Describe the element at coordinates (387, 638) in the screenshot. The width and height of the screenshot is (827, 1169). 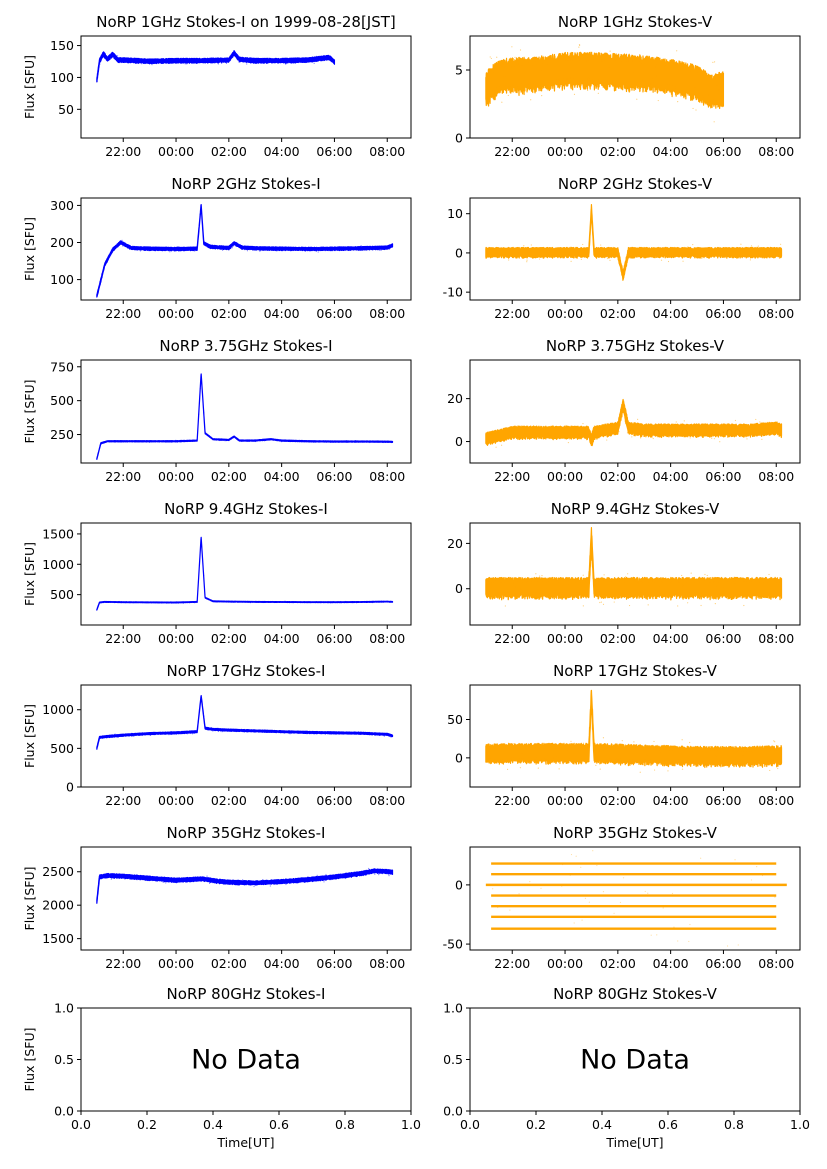
I see `x-tick-label-p4i: 08:00` at that location.